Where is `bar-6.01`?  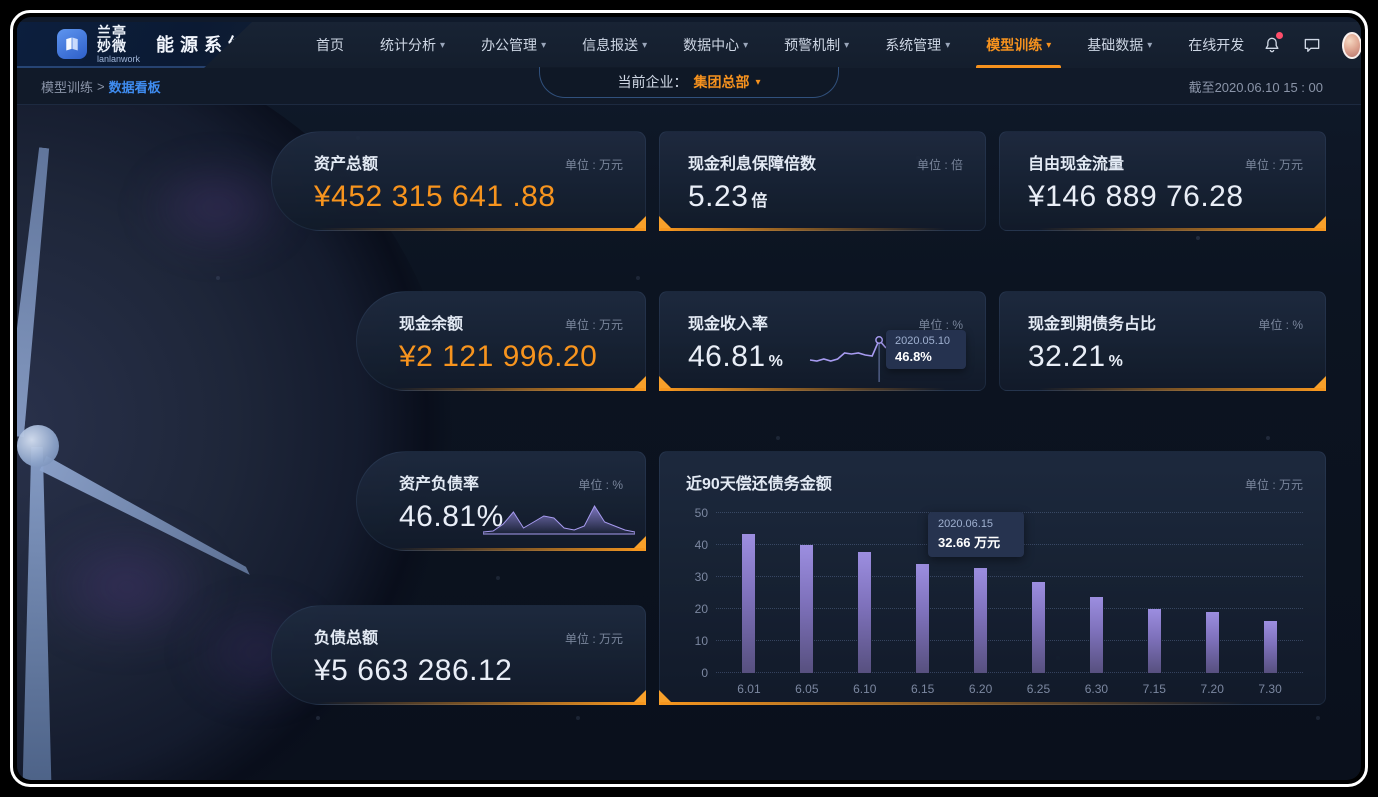
bar-6.01 is located at coordinates (749, 603).